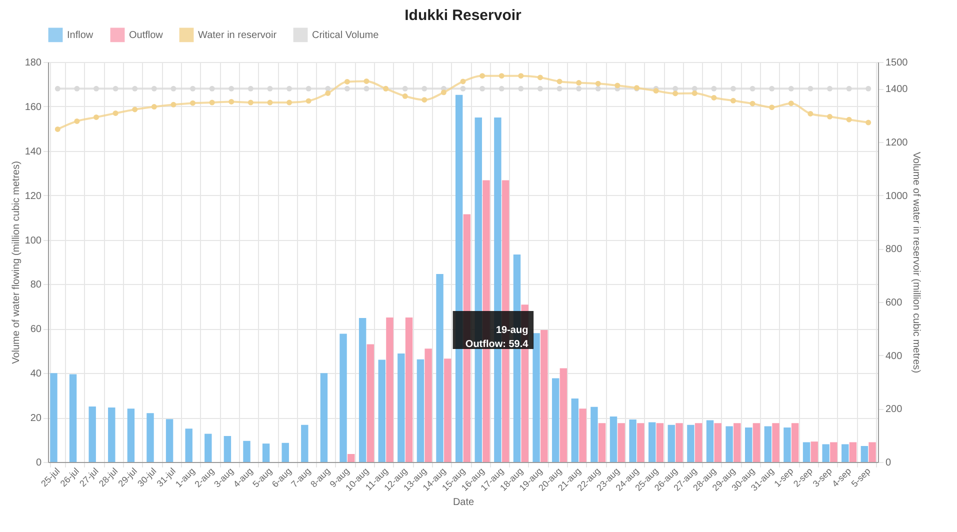  I want to click on y2-tick-label: 1200, so click(897, 143).